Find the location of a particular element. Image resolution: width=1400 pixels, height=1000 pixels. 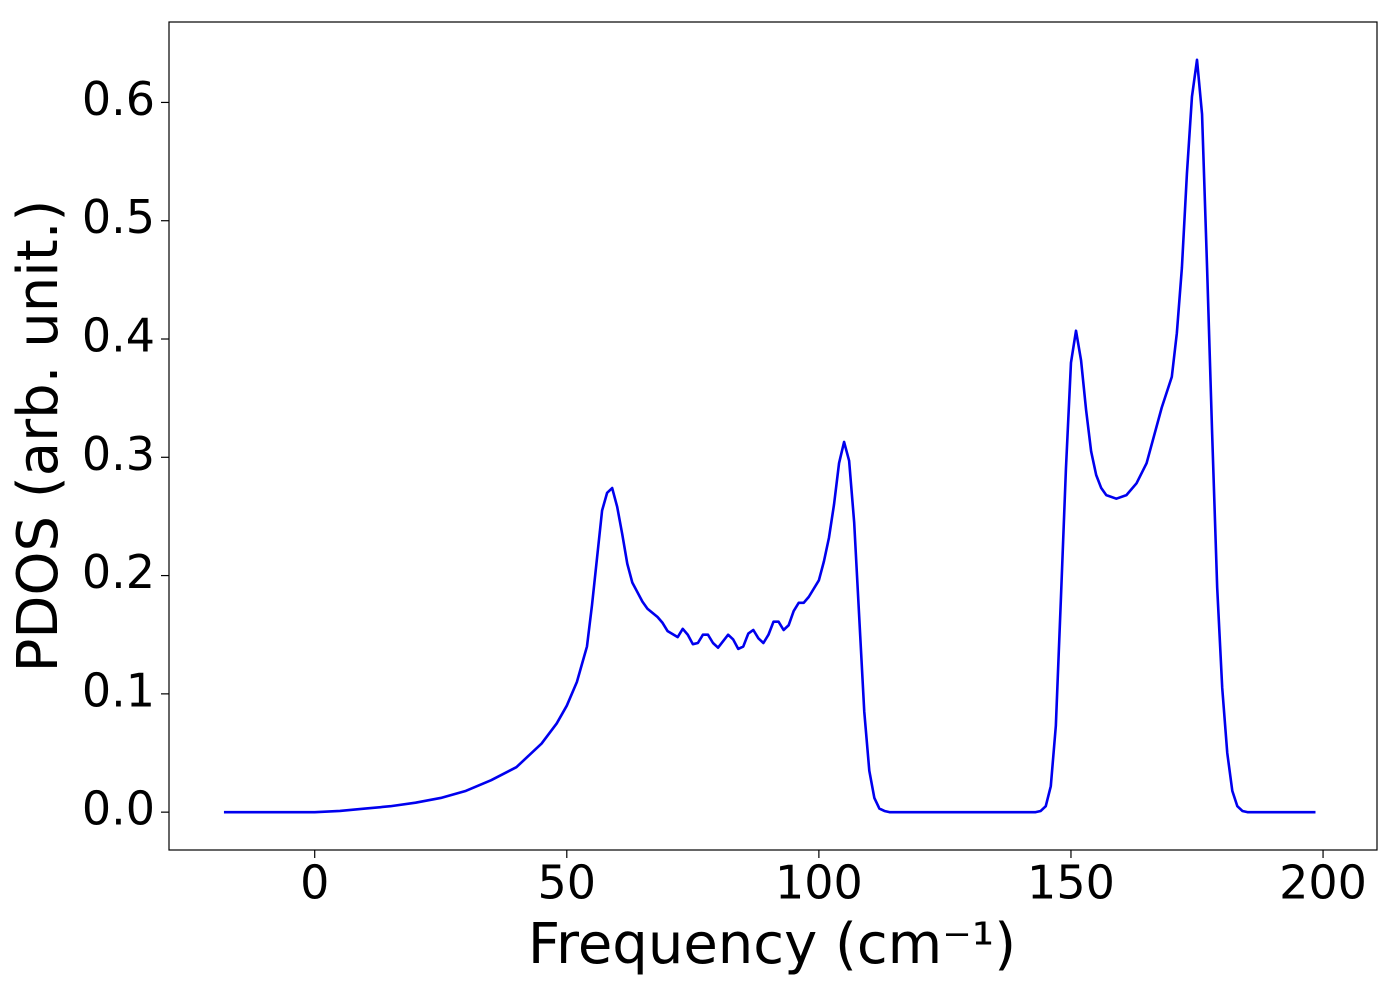

x-tick-label: 200 is located at coordinates (1323, 883).